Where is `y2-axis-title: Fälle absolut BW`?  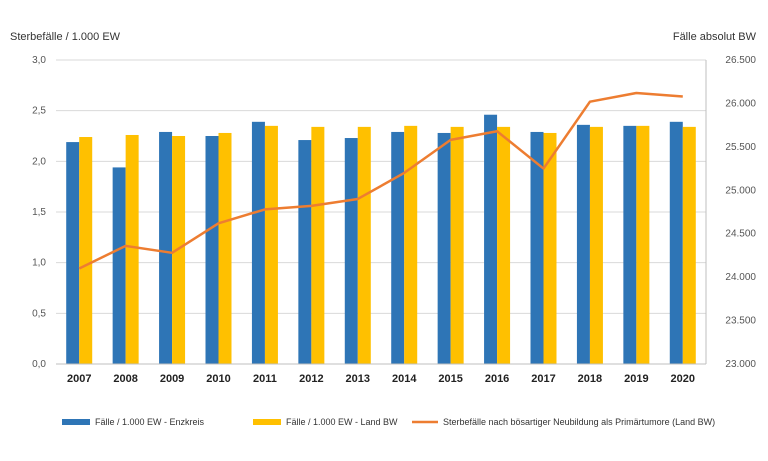 y2-axis-title: Fälle absolut BW is located at coordinates (715, 37).